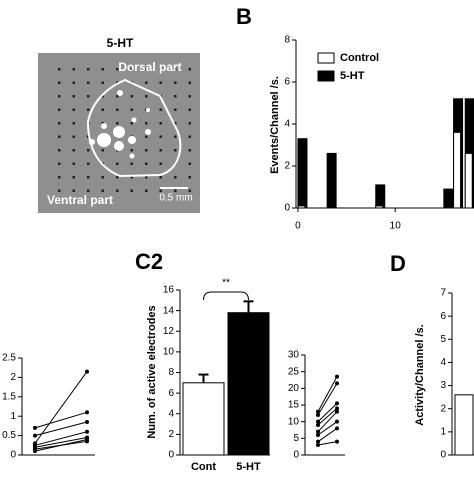  Describe the element at coordinates (398, 263) in the screenshot. I see `panel-label: D` at that location.